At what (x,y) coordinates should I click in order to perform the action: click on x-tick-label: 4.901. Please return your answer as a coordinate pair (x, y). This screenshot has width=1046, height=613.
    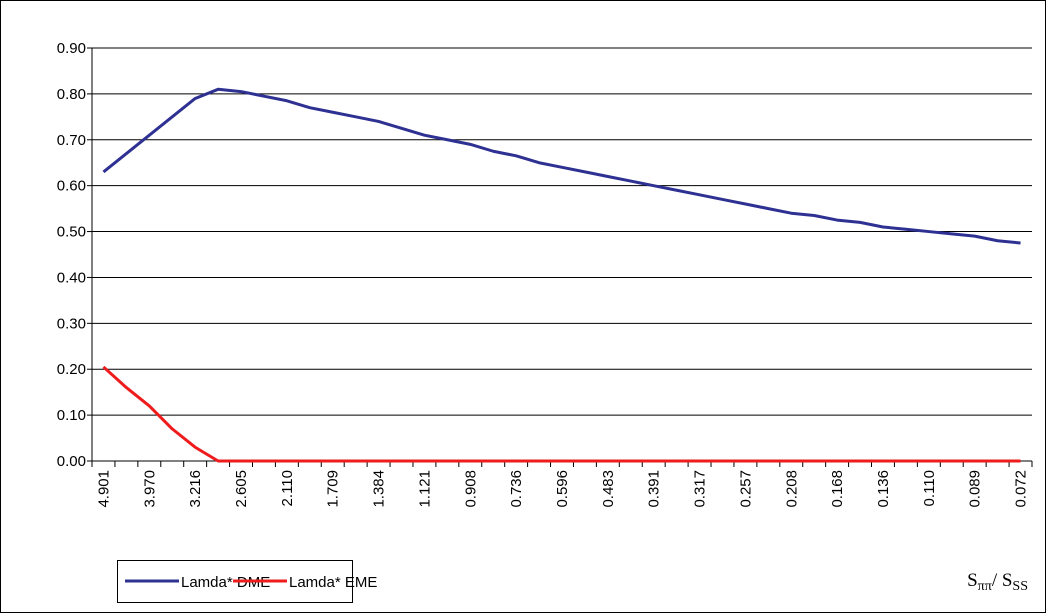
    Looking at the image, I should click on (103, 489).